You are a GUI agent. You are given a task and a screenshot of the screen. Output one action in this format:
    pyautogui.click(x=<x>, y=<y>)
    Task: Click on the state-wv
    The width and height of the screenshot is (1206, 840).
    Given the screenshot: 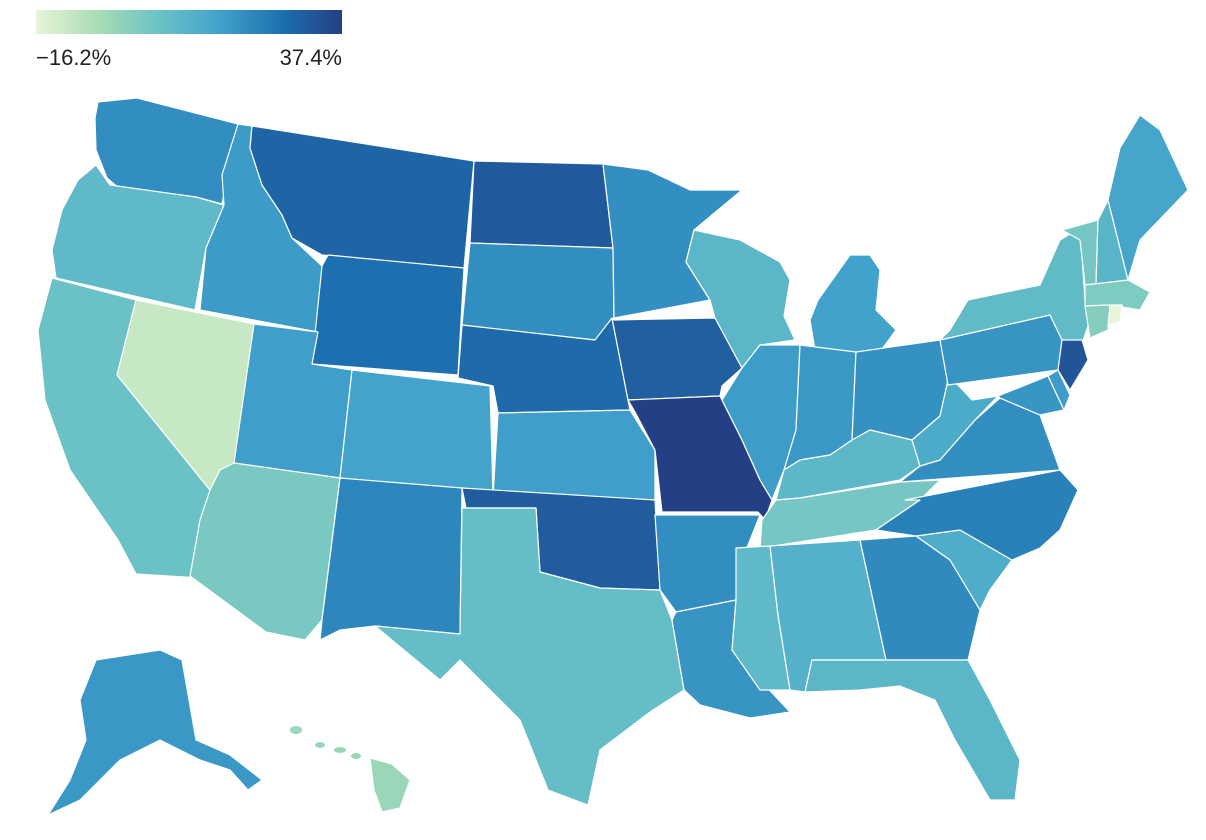 What is the action you would take?
    pyautogui.click(x=955, y=423)
    